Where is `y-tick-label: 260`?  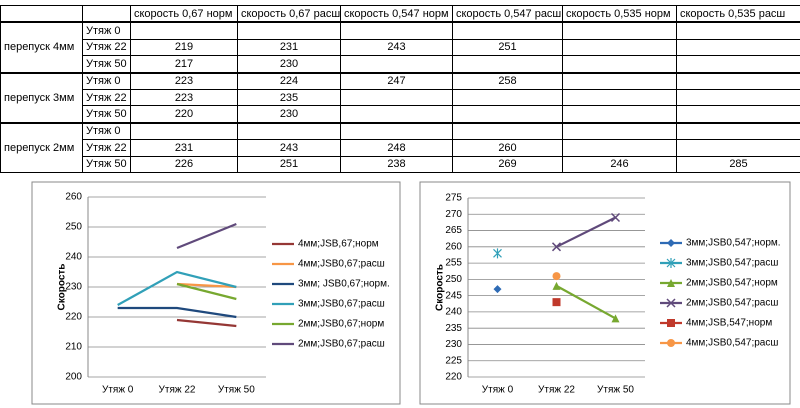
y-tick-label: 260 is located at coordinates (73, 197).